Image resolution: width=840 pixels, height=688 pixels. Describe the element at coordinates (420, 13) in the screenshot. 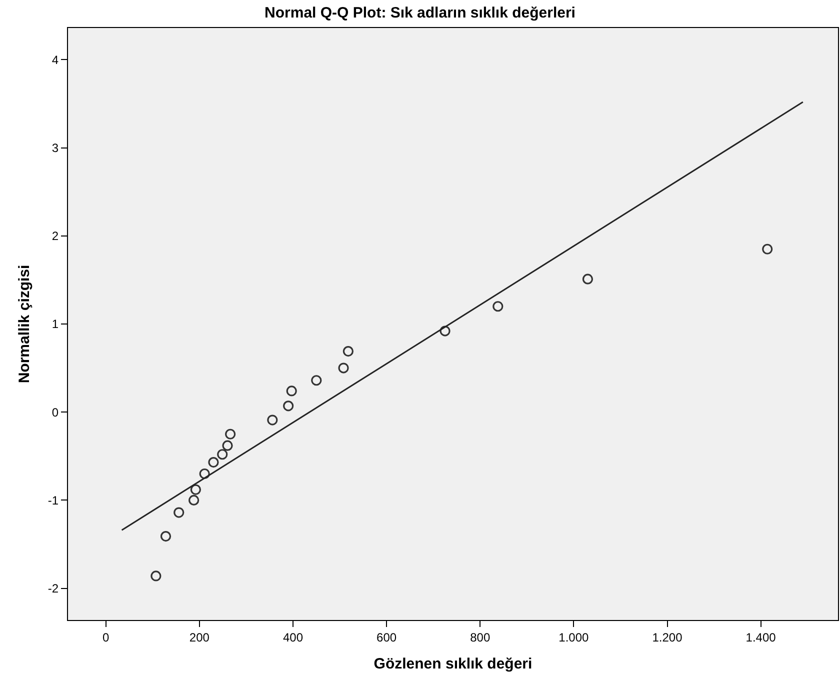

I see `chart-title: Normal Q-Q Plot: Sık adların sıklık değerleri` at that location.